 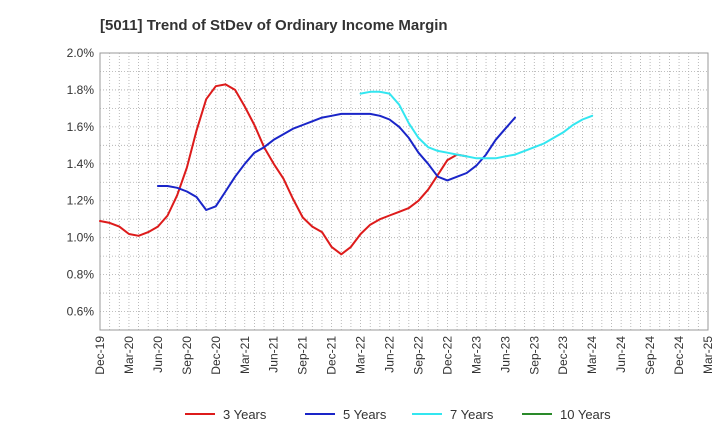 I want to click on y-tick-label: 1.0%, so click(x=81, y=238).